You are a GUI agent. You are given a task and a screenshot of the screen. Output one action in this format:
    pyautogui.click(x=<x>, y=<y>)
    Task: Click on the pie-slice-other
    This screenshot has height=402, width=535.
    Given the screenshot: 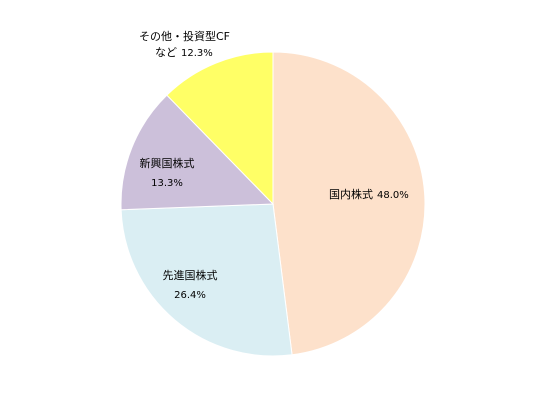 What is the action you would take?
    pyautogui.click(x=220, y=128)
    